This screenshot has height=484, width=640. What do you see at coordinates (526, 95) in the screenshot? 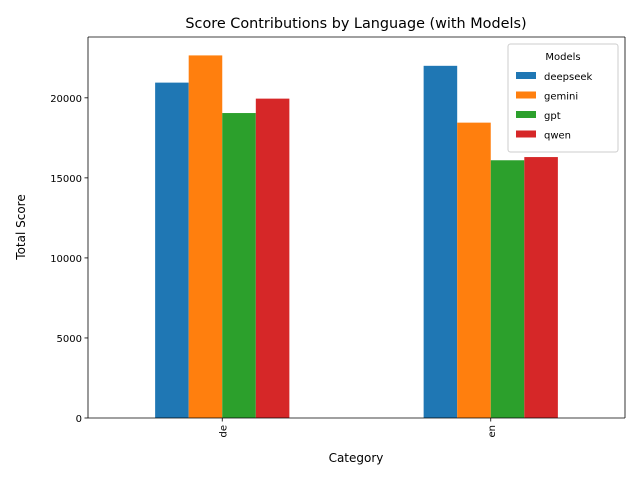
I see `legend-swatch-gemini` at bounding box center [526, 95].